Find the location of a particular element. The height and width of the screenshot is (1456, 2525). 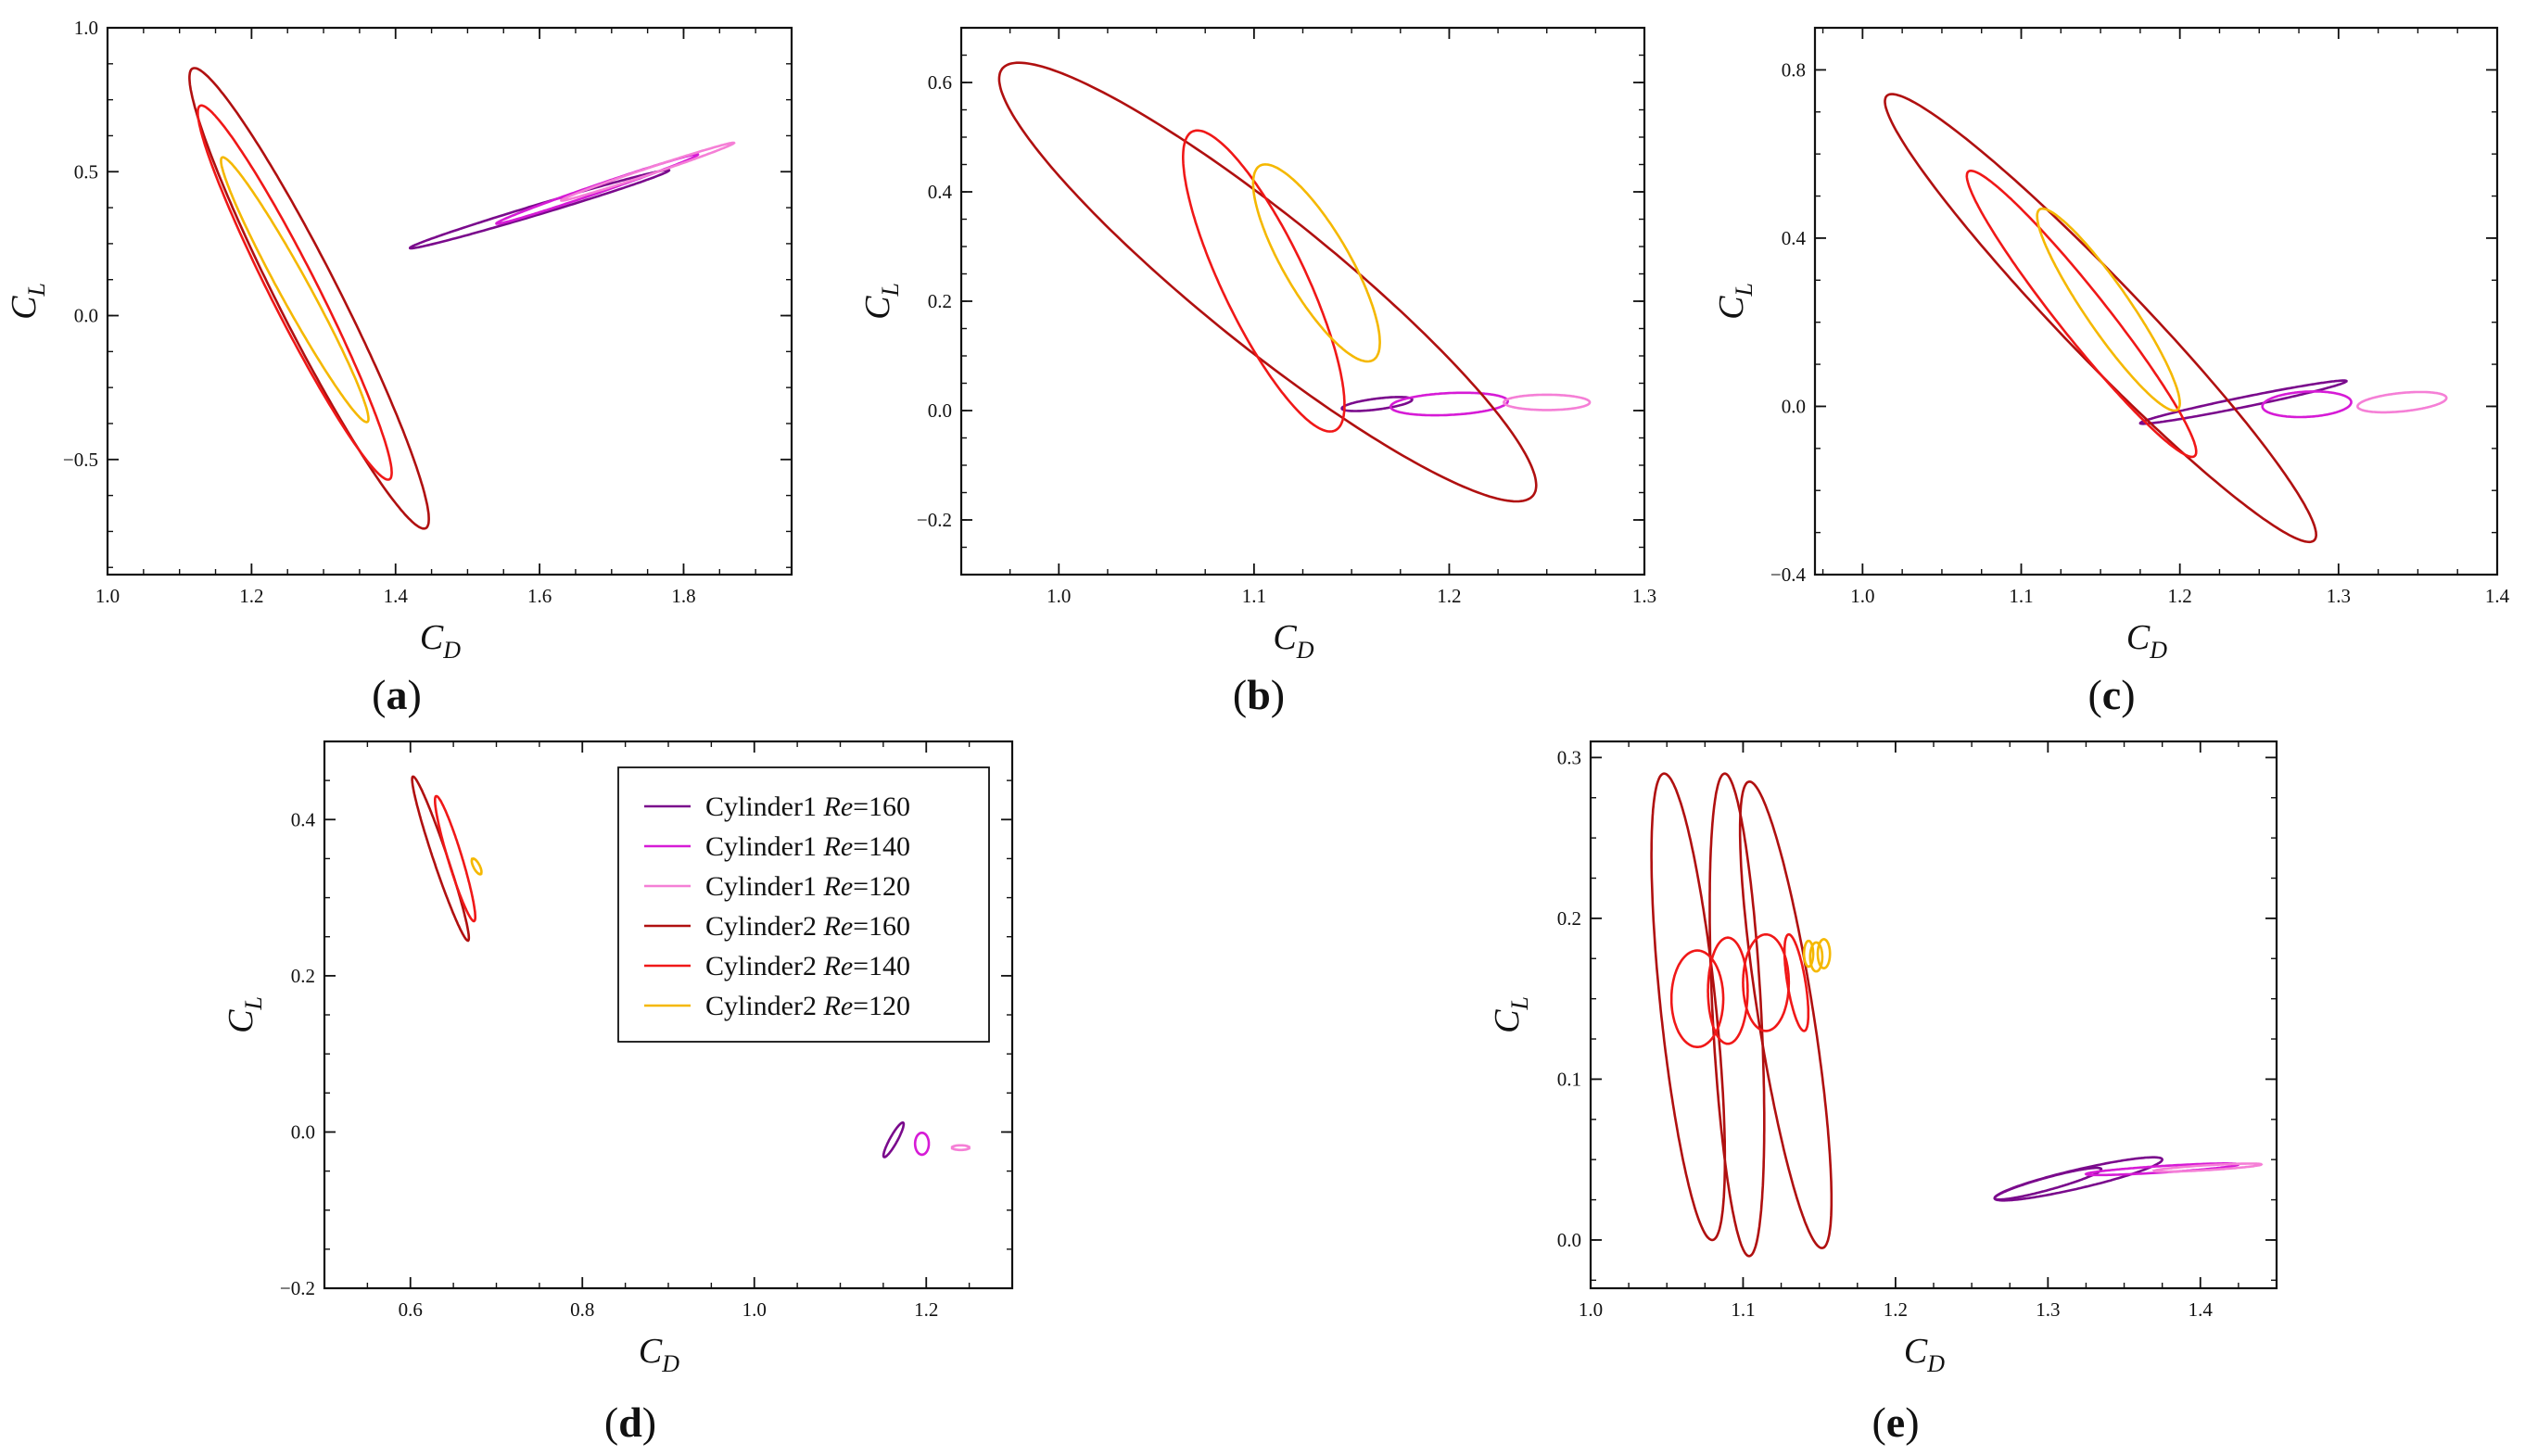

x-tick-label: 0.6 is located at coordinates (411, 1309).